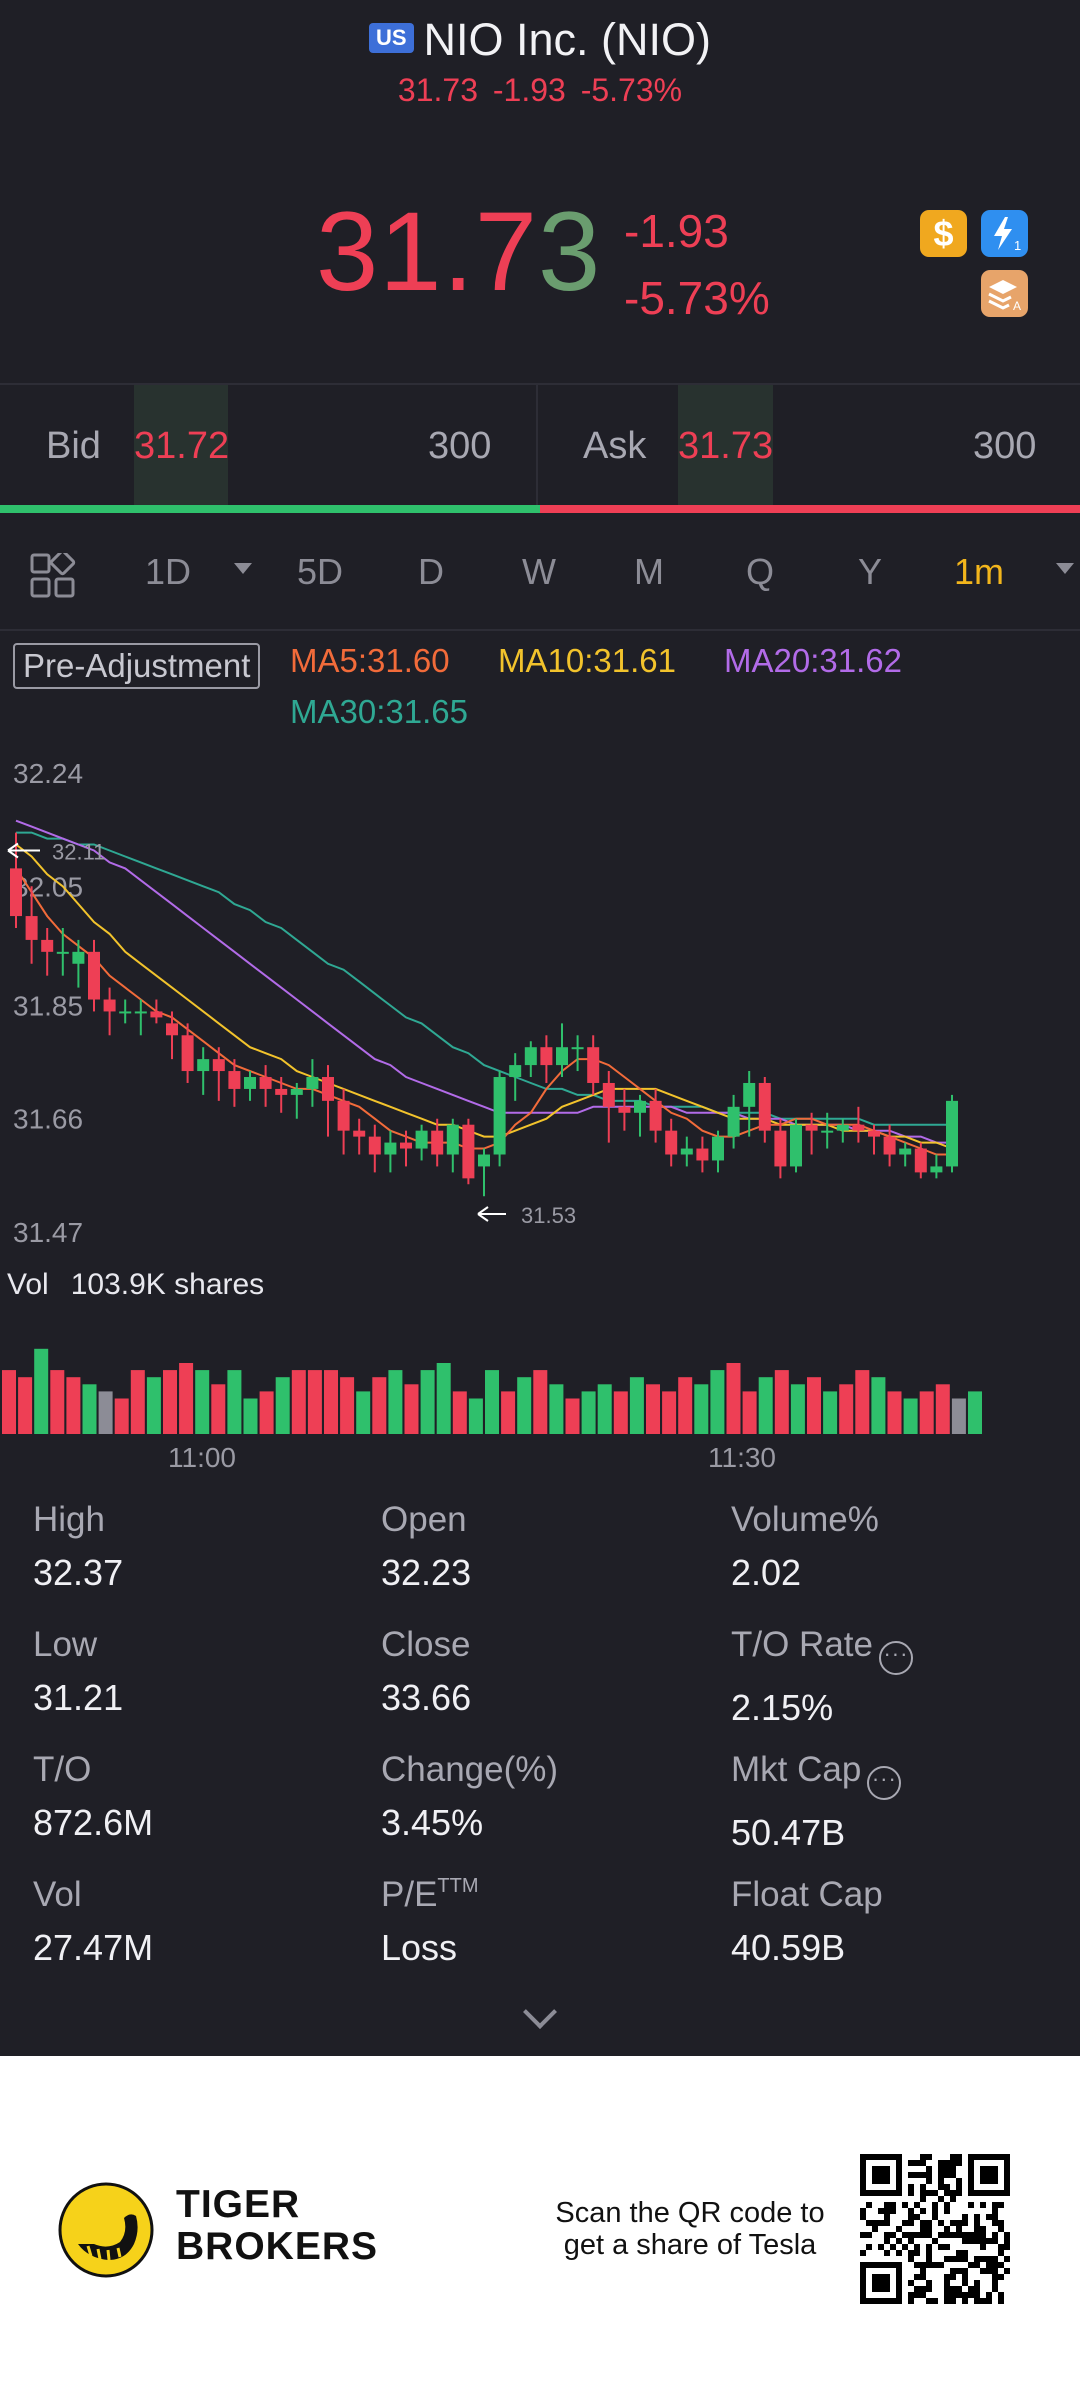  What do you see at coordinates (540, 90) in the screenshot?
I see `header-quote-line: 31.73 -1.93 -5.73%` at bounding box center [540, 90].